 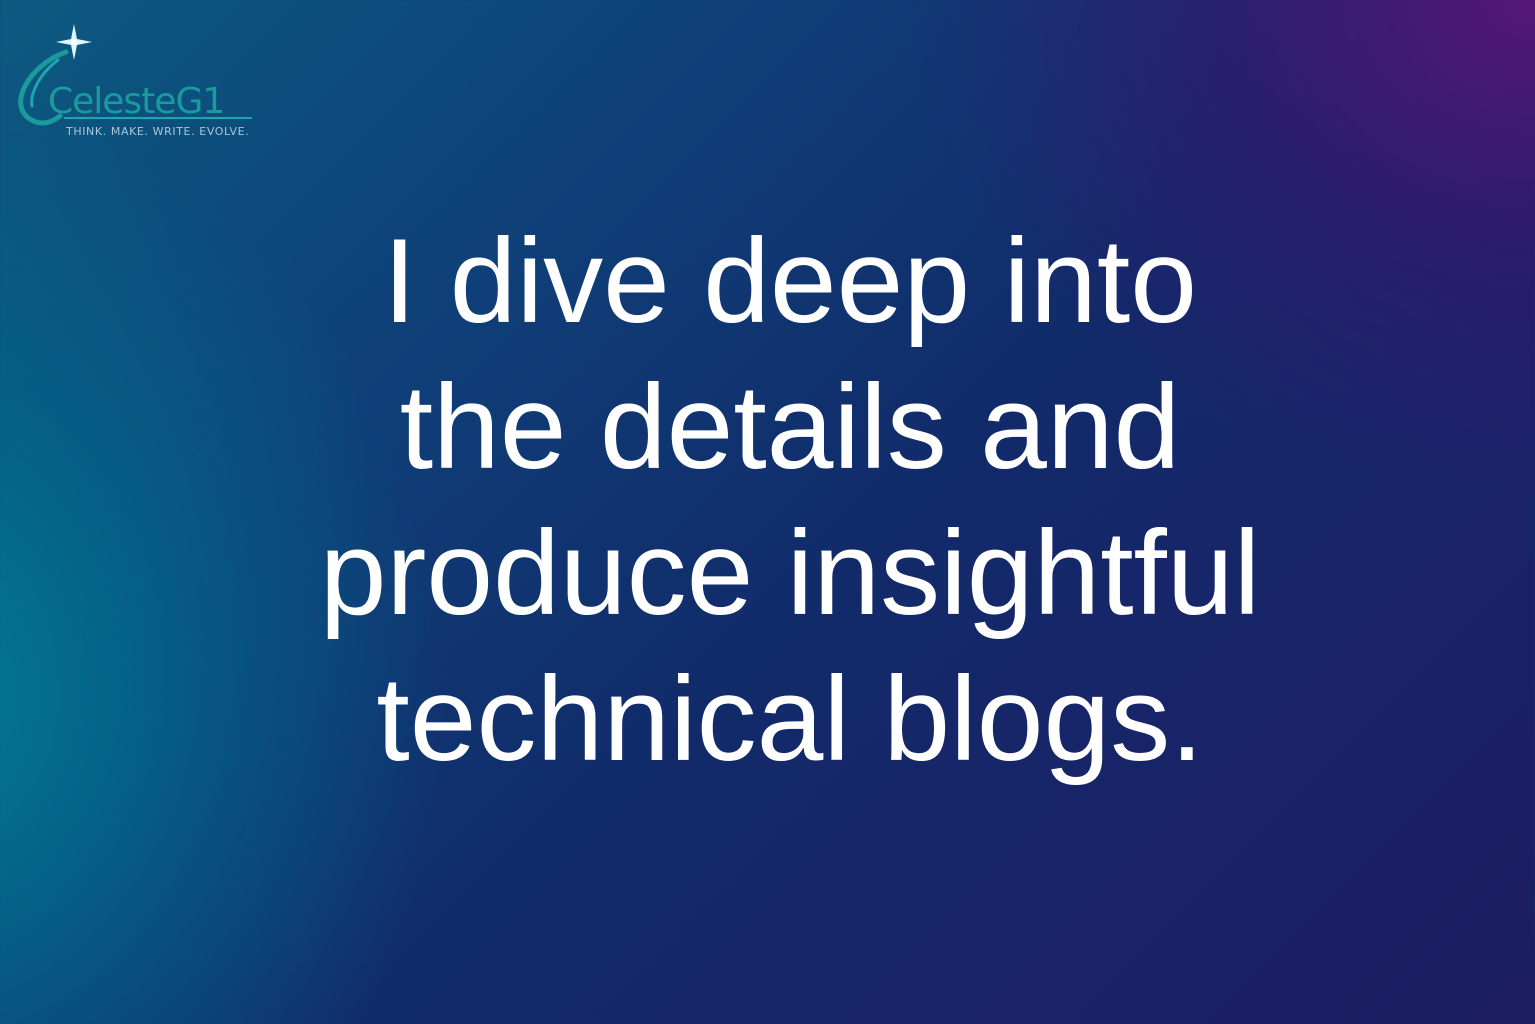 What do you see at coordinates (790, 281) in the screenshot?
I see `headline-line-1: I dive deep into` at bounding box center [790, 281].